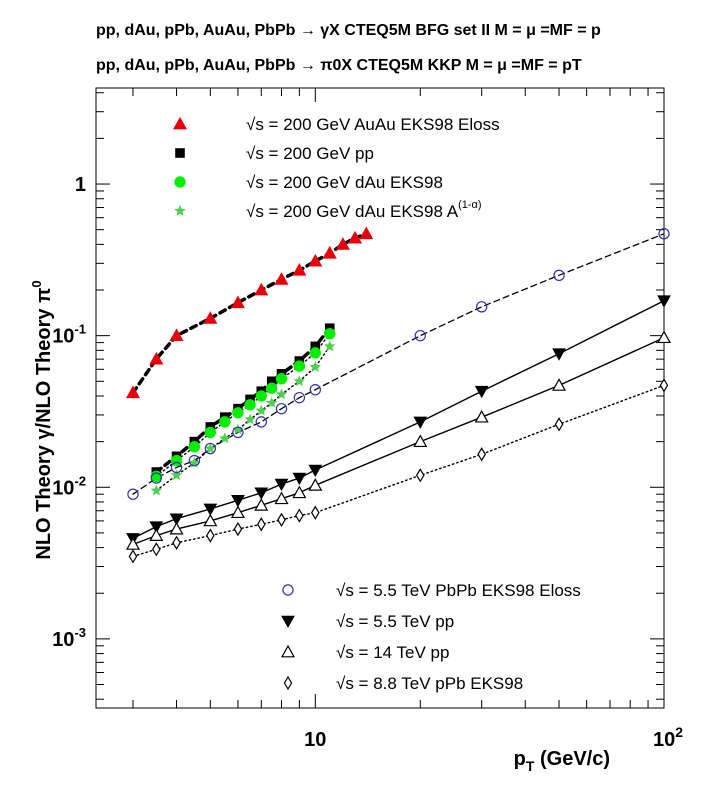  What do you see at coordinates (42, 419) in the screenshot?
I see `y-axis-label: NLO Theory γ/NLO Theory π0` at bounding box center [42, 419].